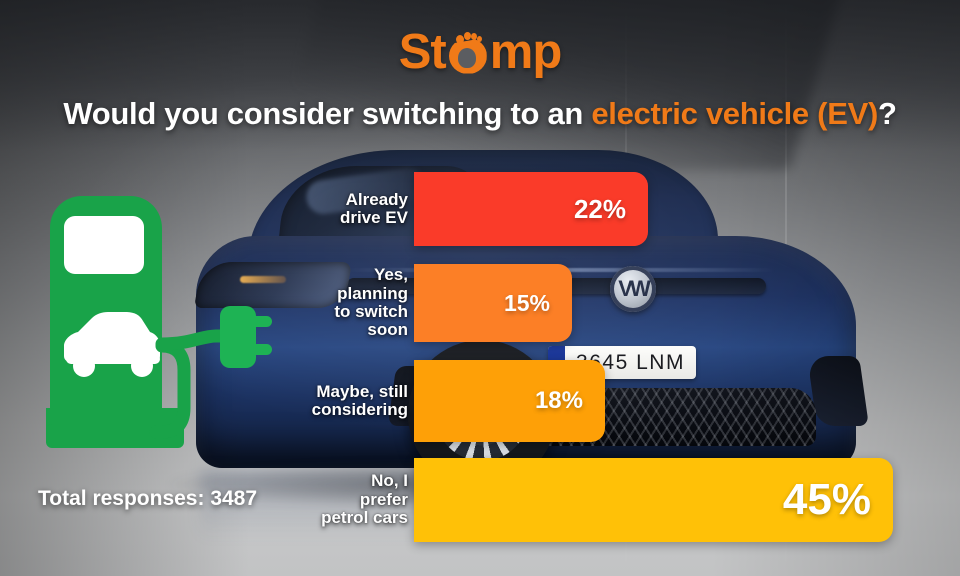 The image size is (960, 576). I want to click on bar-maybe-considering: 18%, so click(509, 401).